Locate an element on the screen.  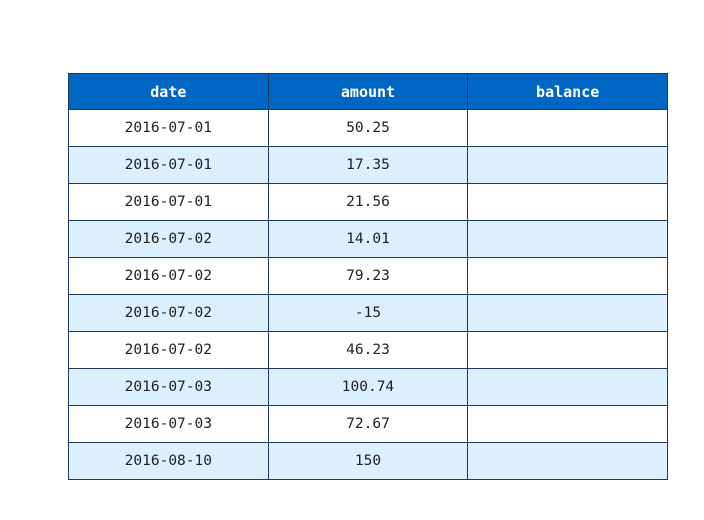
table-row: 2016-07-03 72.67 is located at coordinates (368, 424).